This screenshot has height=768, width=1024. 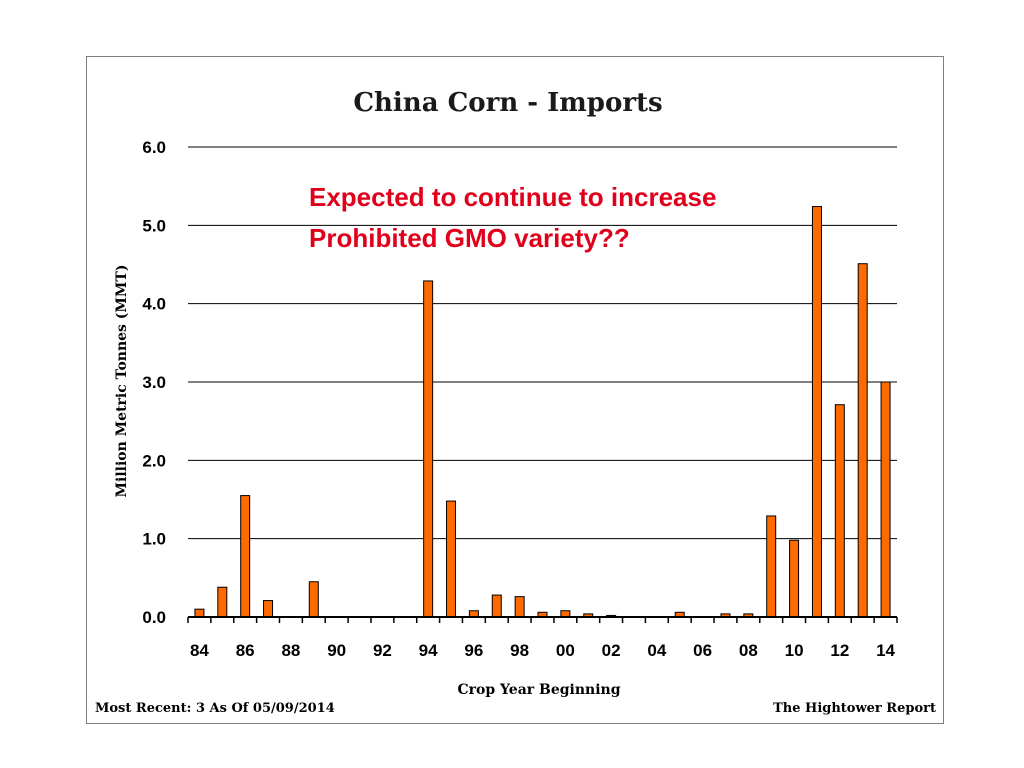 What do you see at coordinates (469, 238) in the screenshot?
I see `annotation-line-2: Prohibited GMO variety??` at bounding box center [469, 238].